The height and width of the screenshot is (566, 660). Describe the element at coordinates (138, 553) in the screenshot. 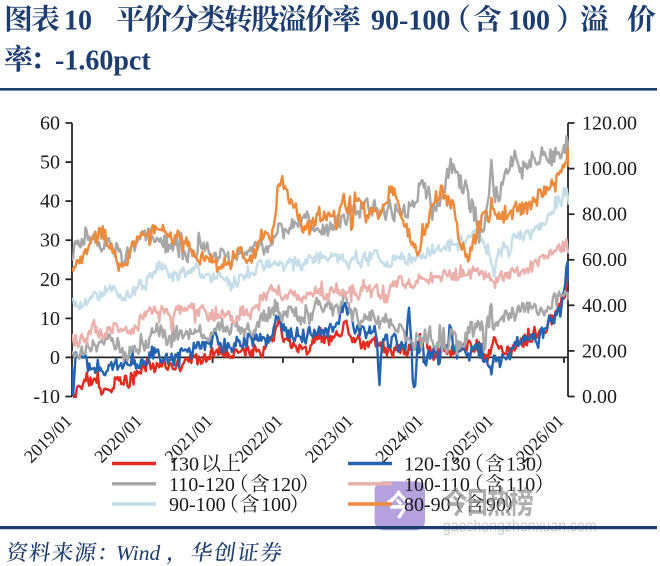

I see `svg-text: Wind` at that location.